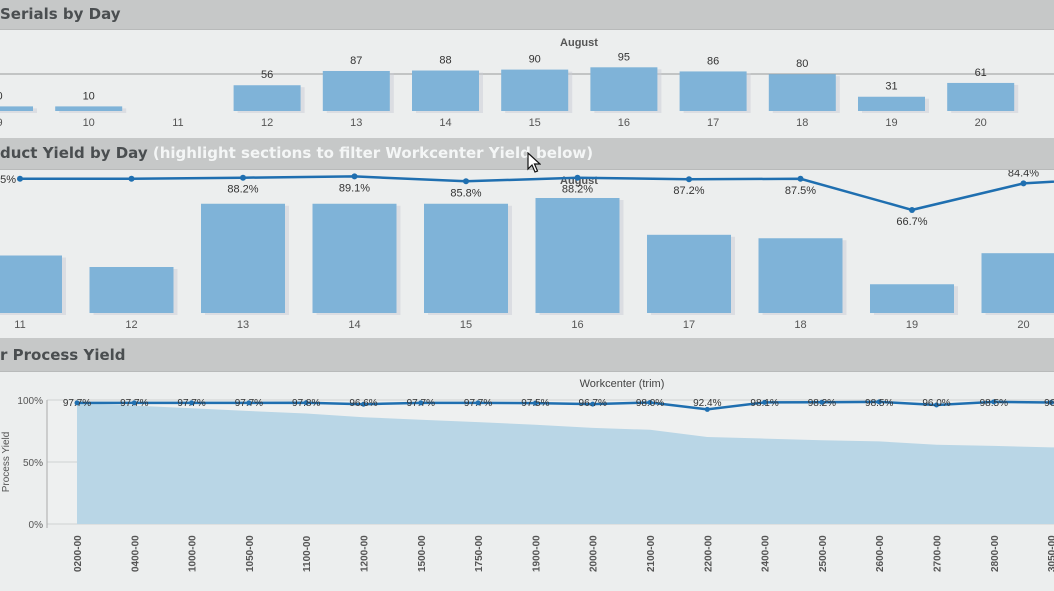 The height and width of the screenshot is (591, 1054). What do you see at coordinates (89, 96) in the screenshot?
I see `data-label: 10` at bounding box center [89, 96].